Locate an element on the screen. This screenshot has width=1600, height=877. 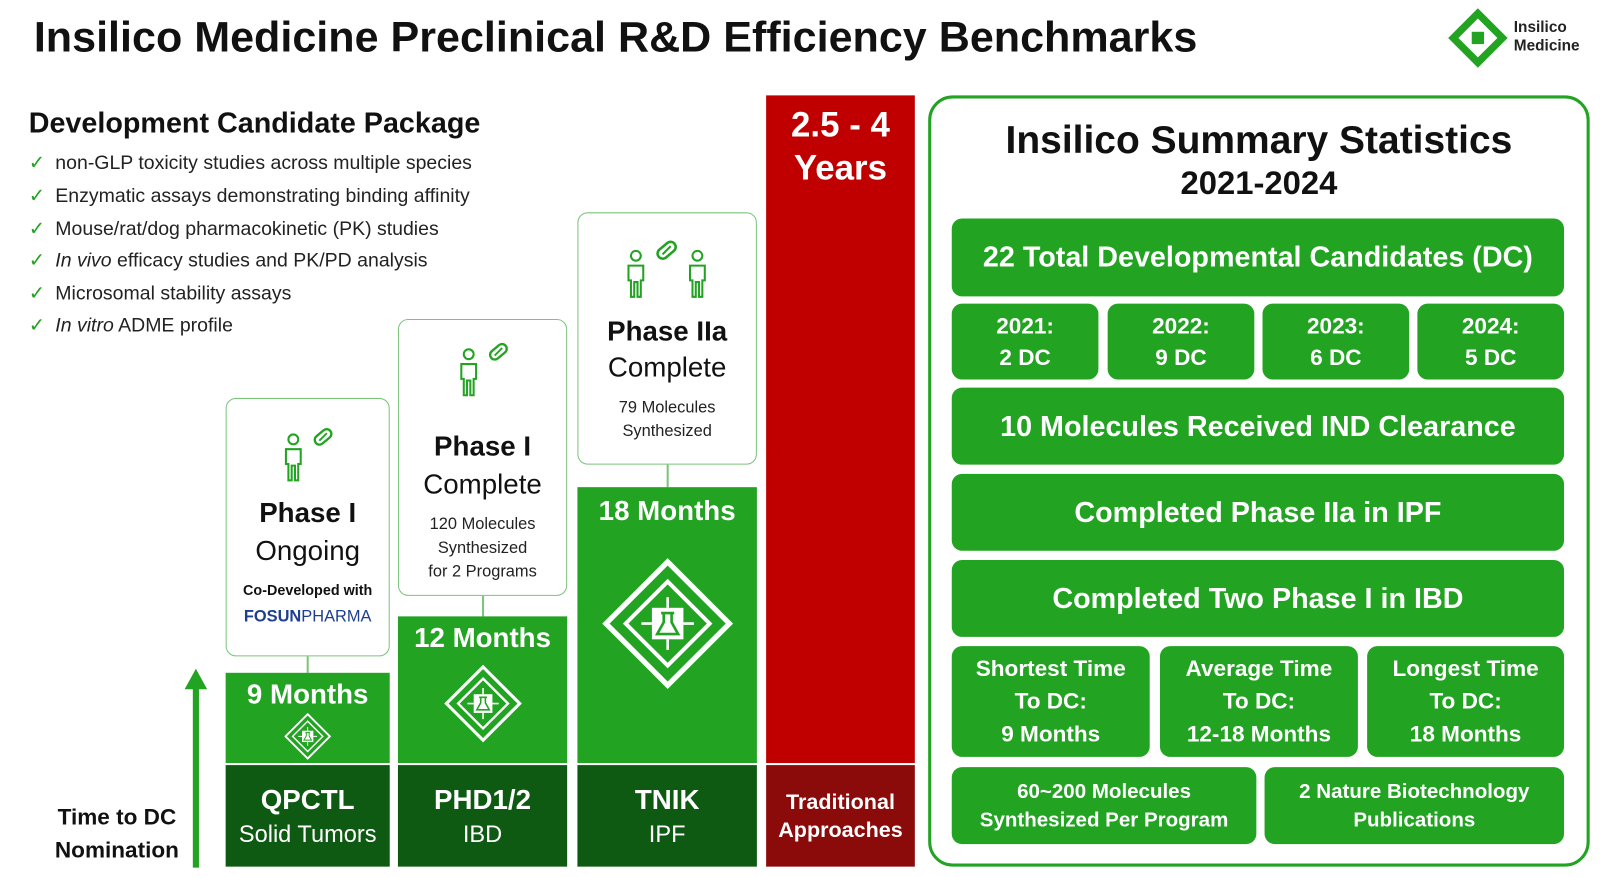
indication: IPF is located at coordinates (667, 833).